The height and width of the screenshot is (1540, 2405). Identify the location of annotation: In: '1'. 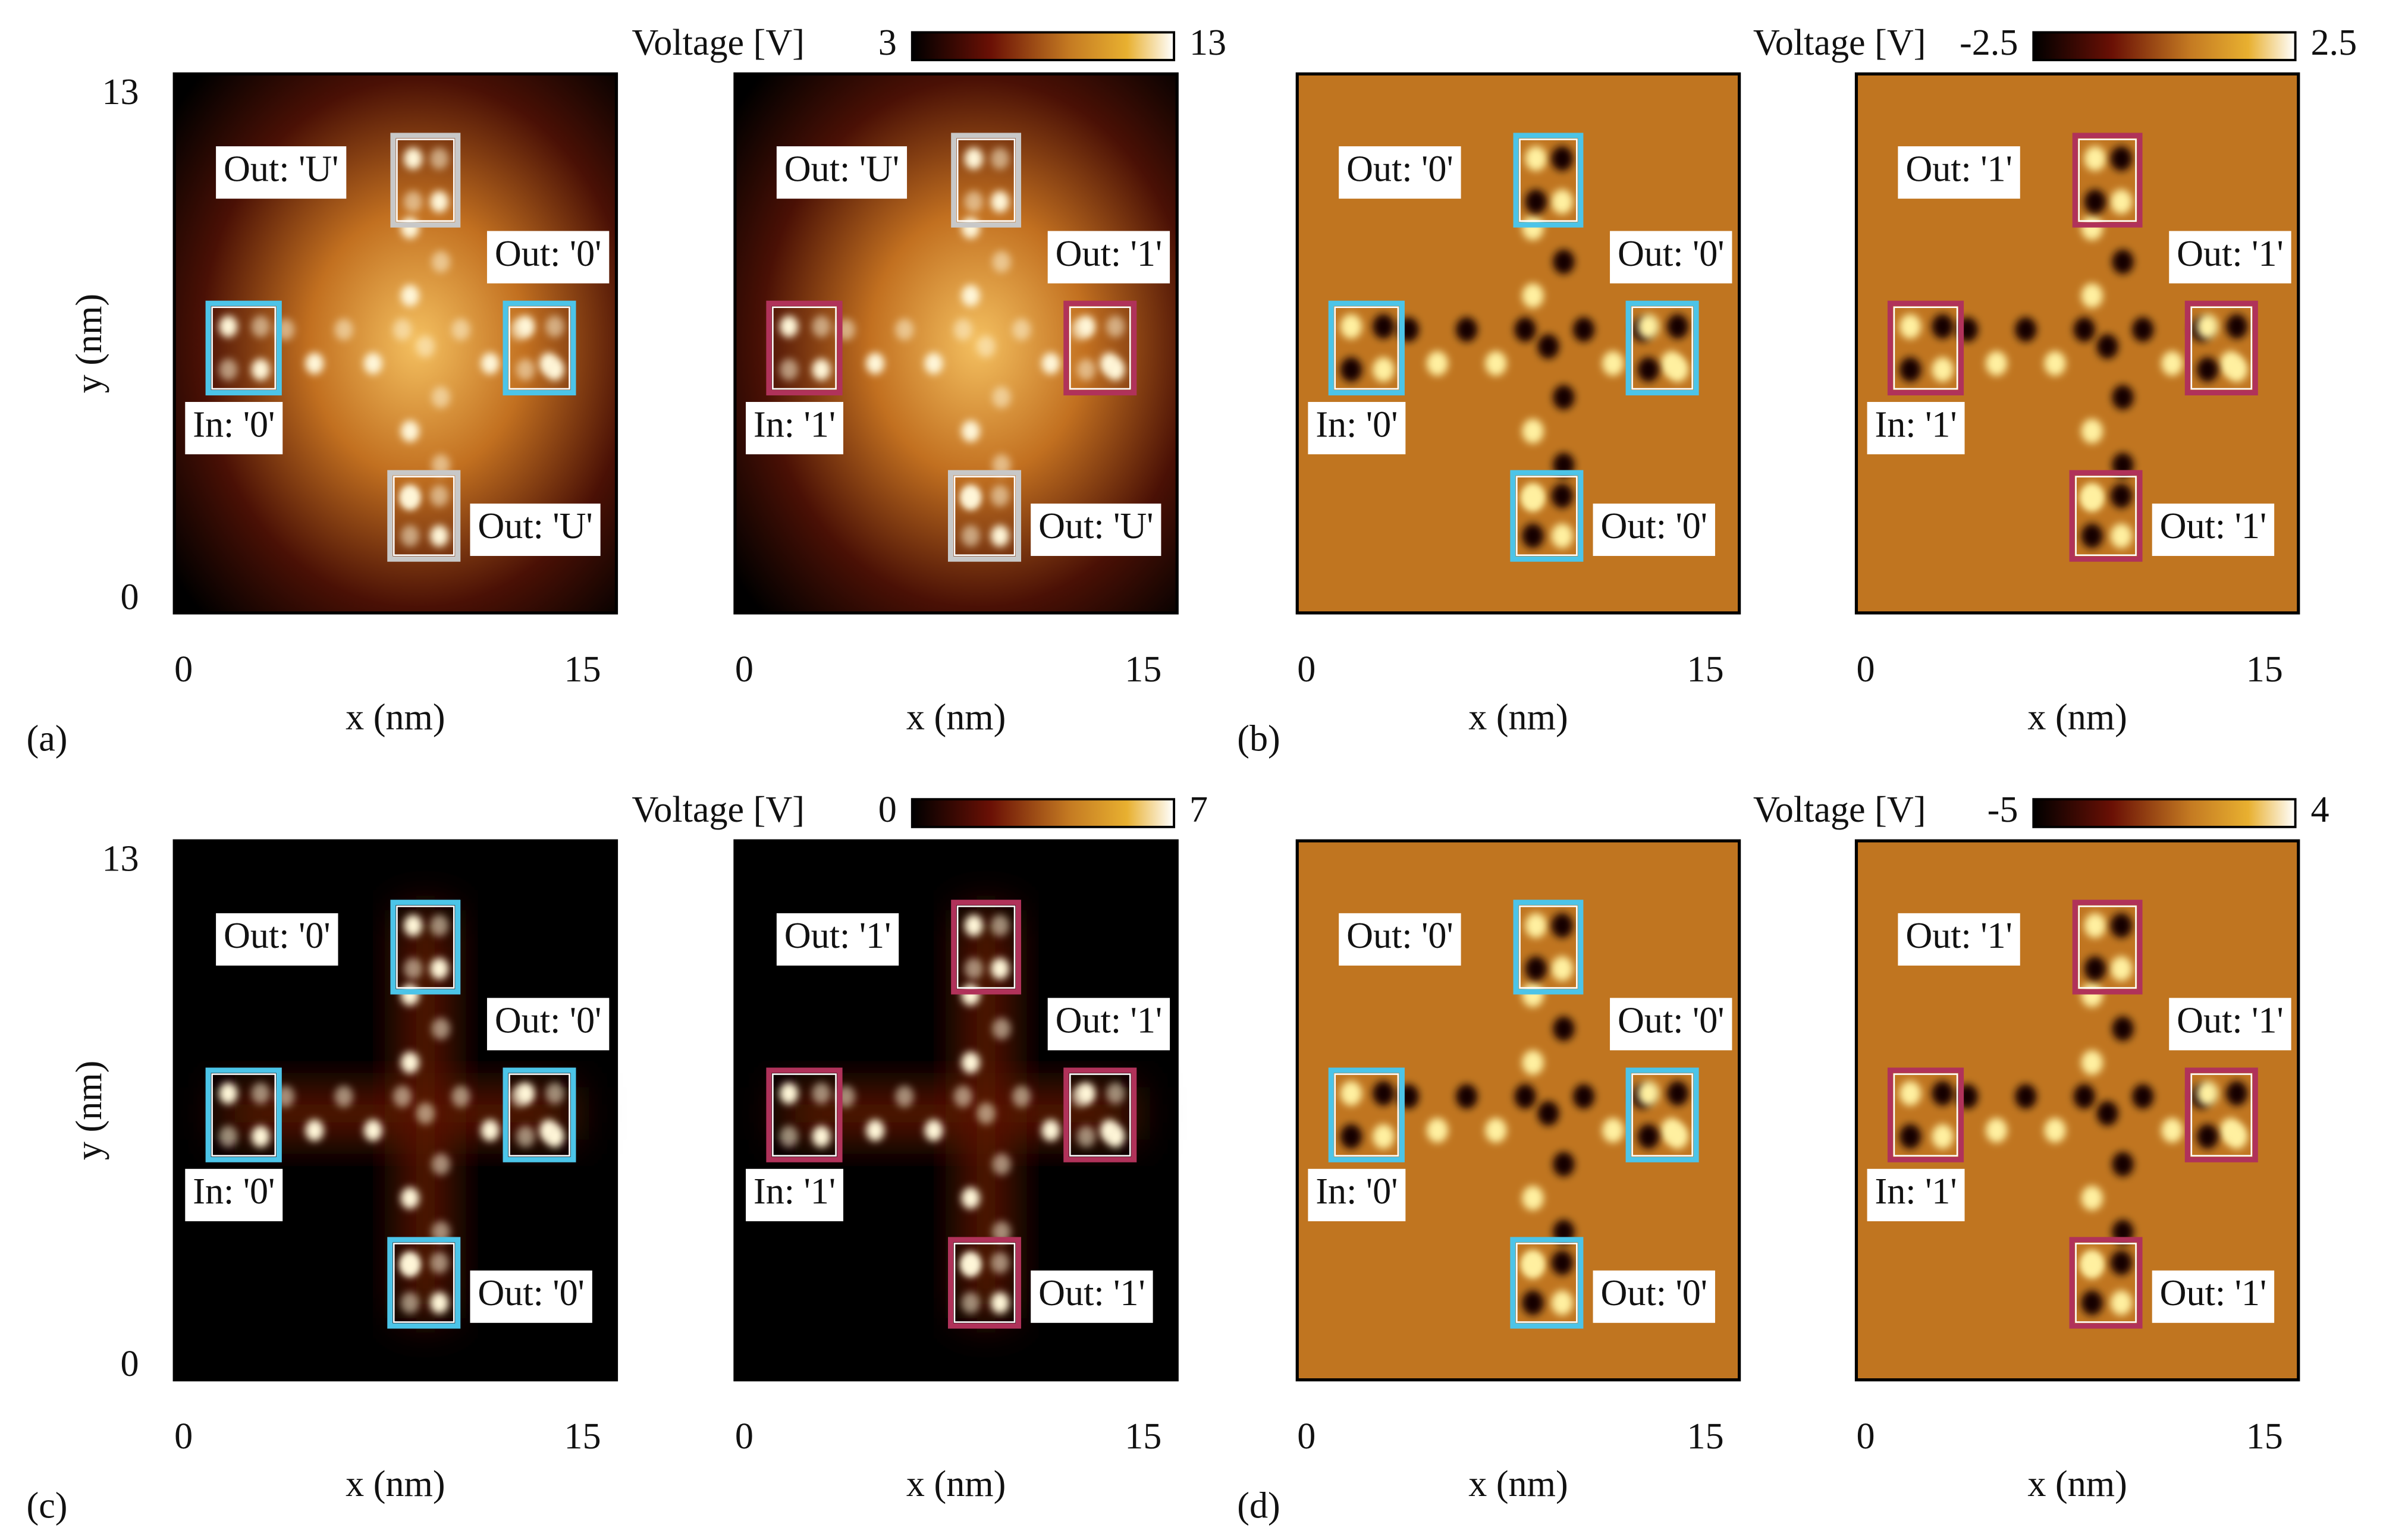
(1916, 425).